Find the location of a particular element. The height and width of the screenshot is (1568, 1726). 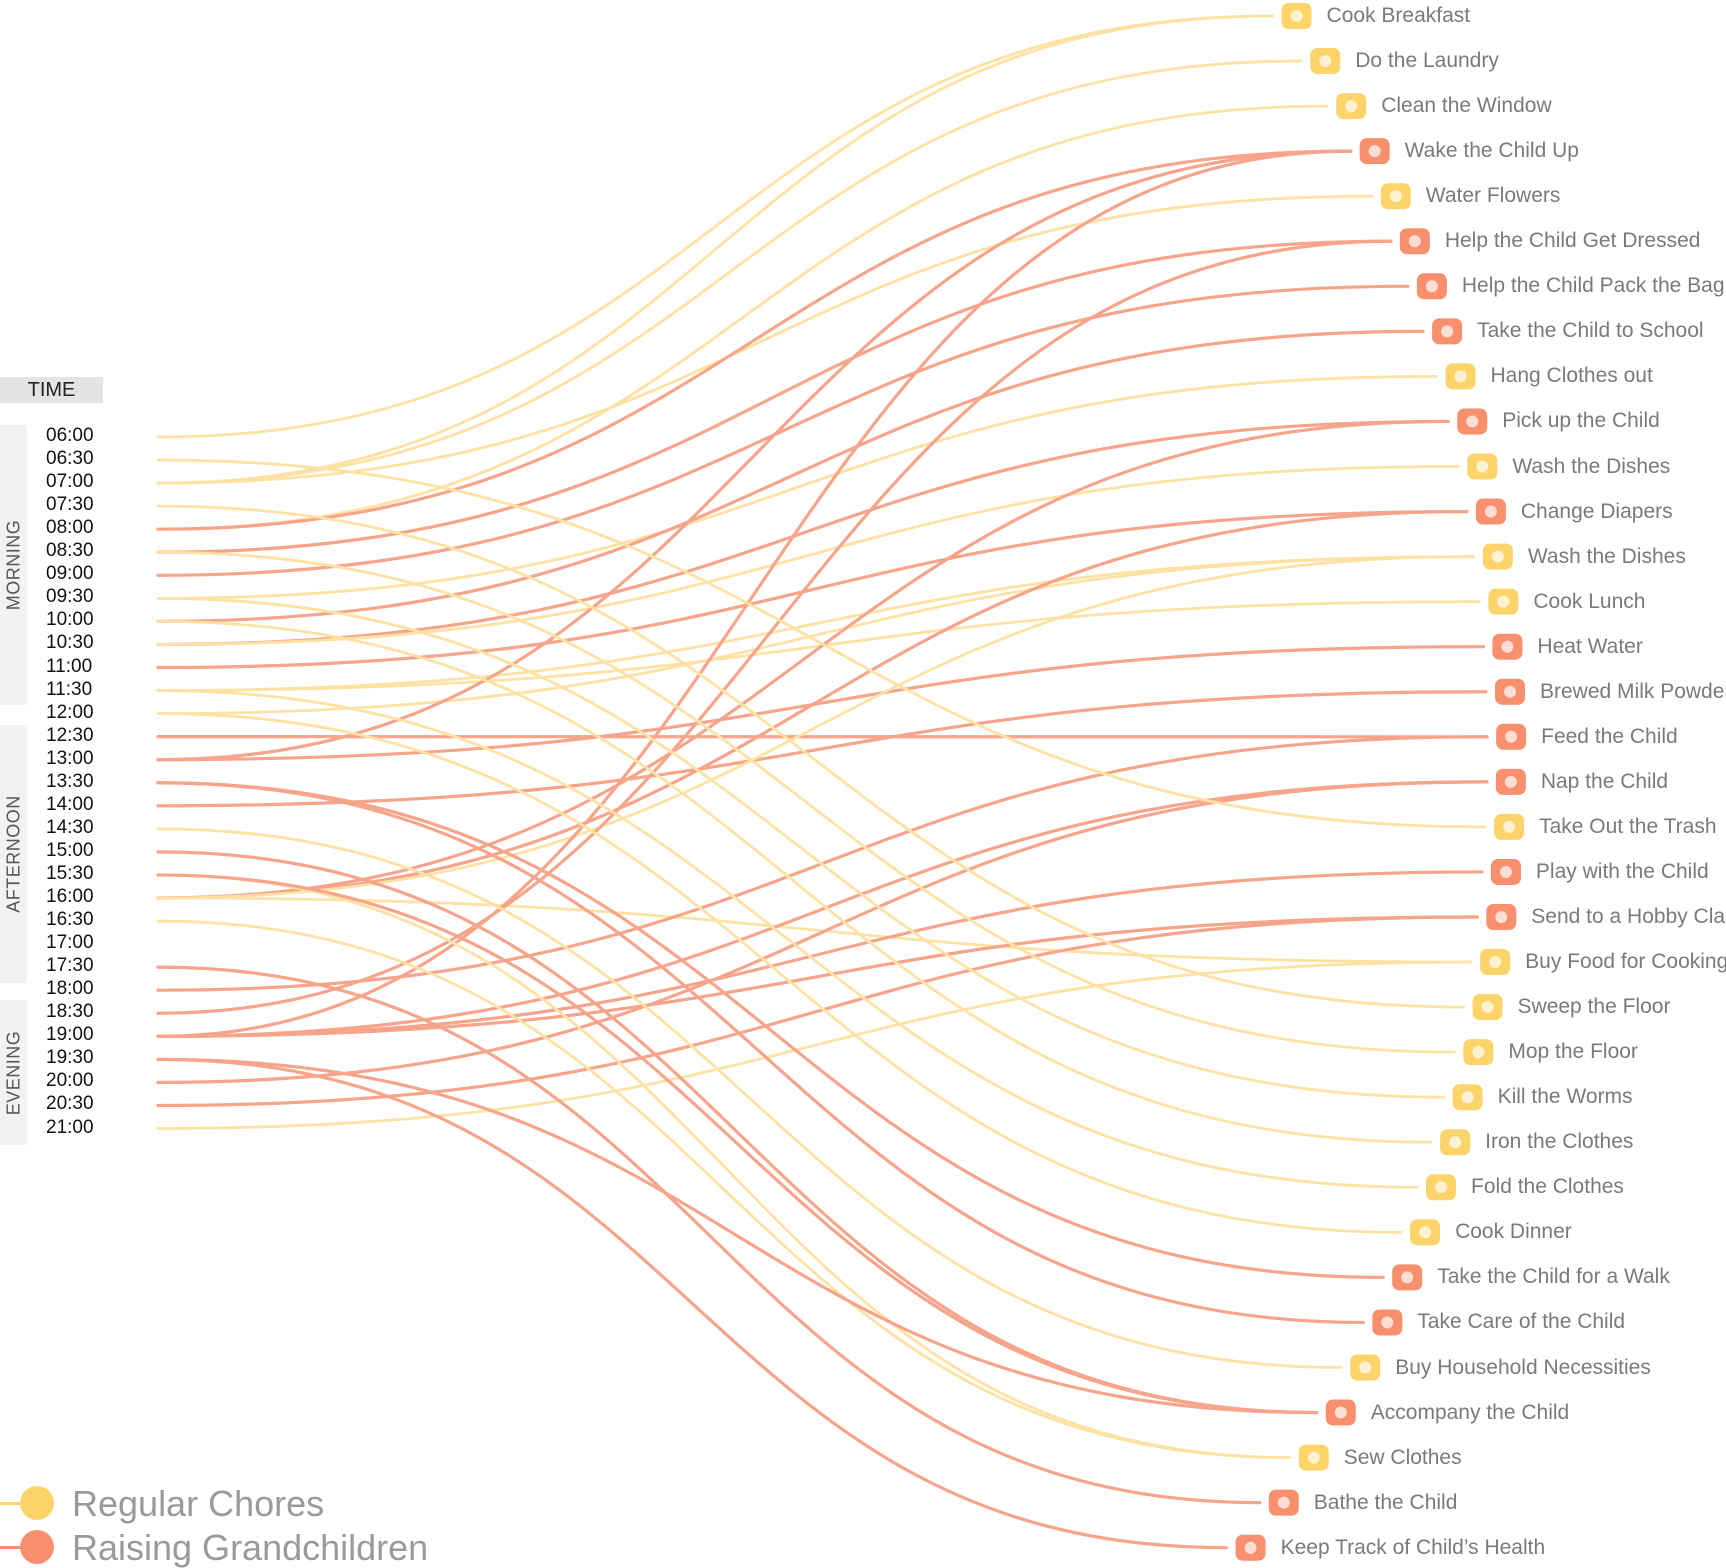

ironing-board-icon is located at coordinates (1455, 1142).